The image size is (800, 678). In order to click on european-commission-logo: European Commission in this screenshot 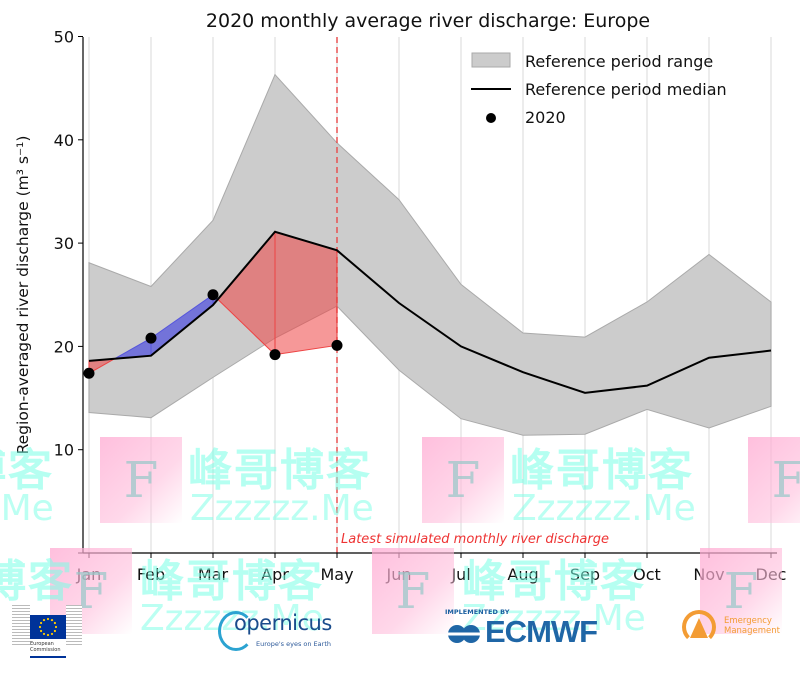, I will do `click(47, 638)`.